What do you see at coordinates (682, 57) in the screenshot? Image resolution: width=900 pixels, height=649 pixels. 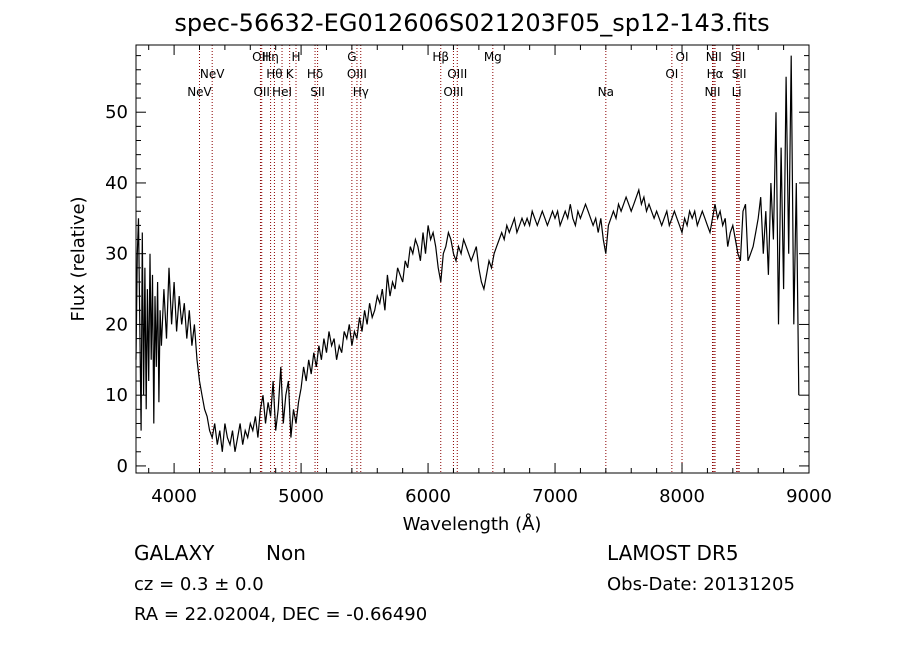 I see `line-label-19: OI` at bounding box center [682, 57].